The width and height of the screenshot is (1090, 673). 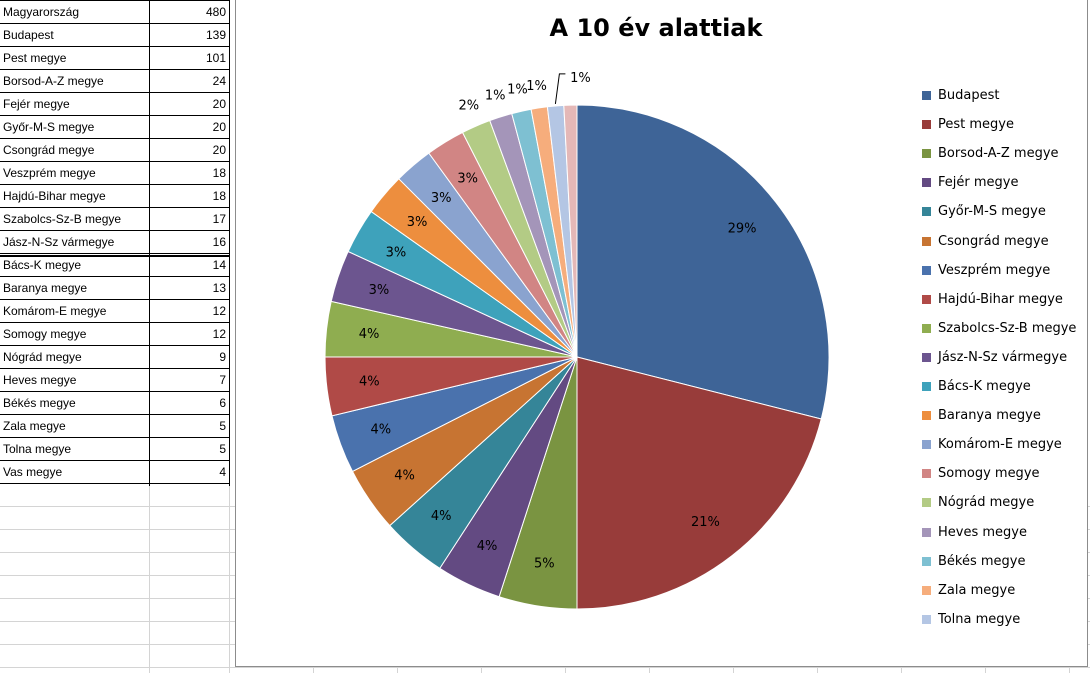 What do you see at coordinates (53, 81) in the screenshot?
I see `row-name-cell: Borsod-A-Z megye` at bounding box center [53, 81].